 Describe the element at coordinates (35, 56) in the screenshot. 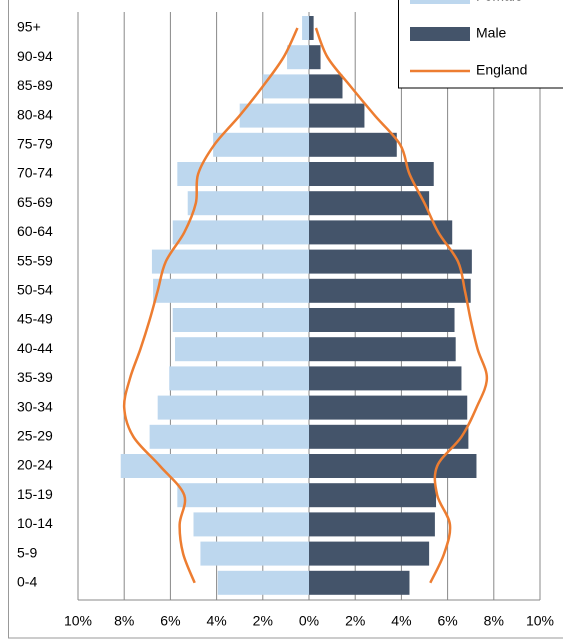

I see `y-tick-label: 90-94` at that location.